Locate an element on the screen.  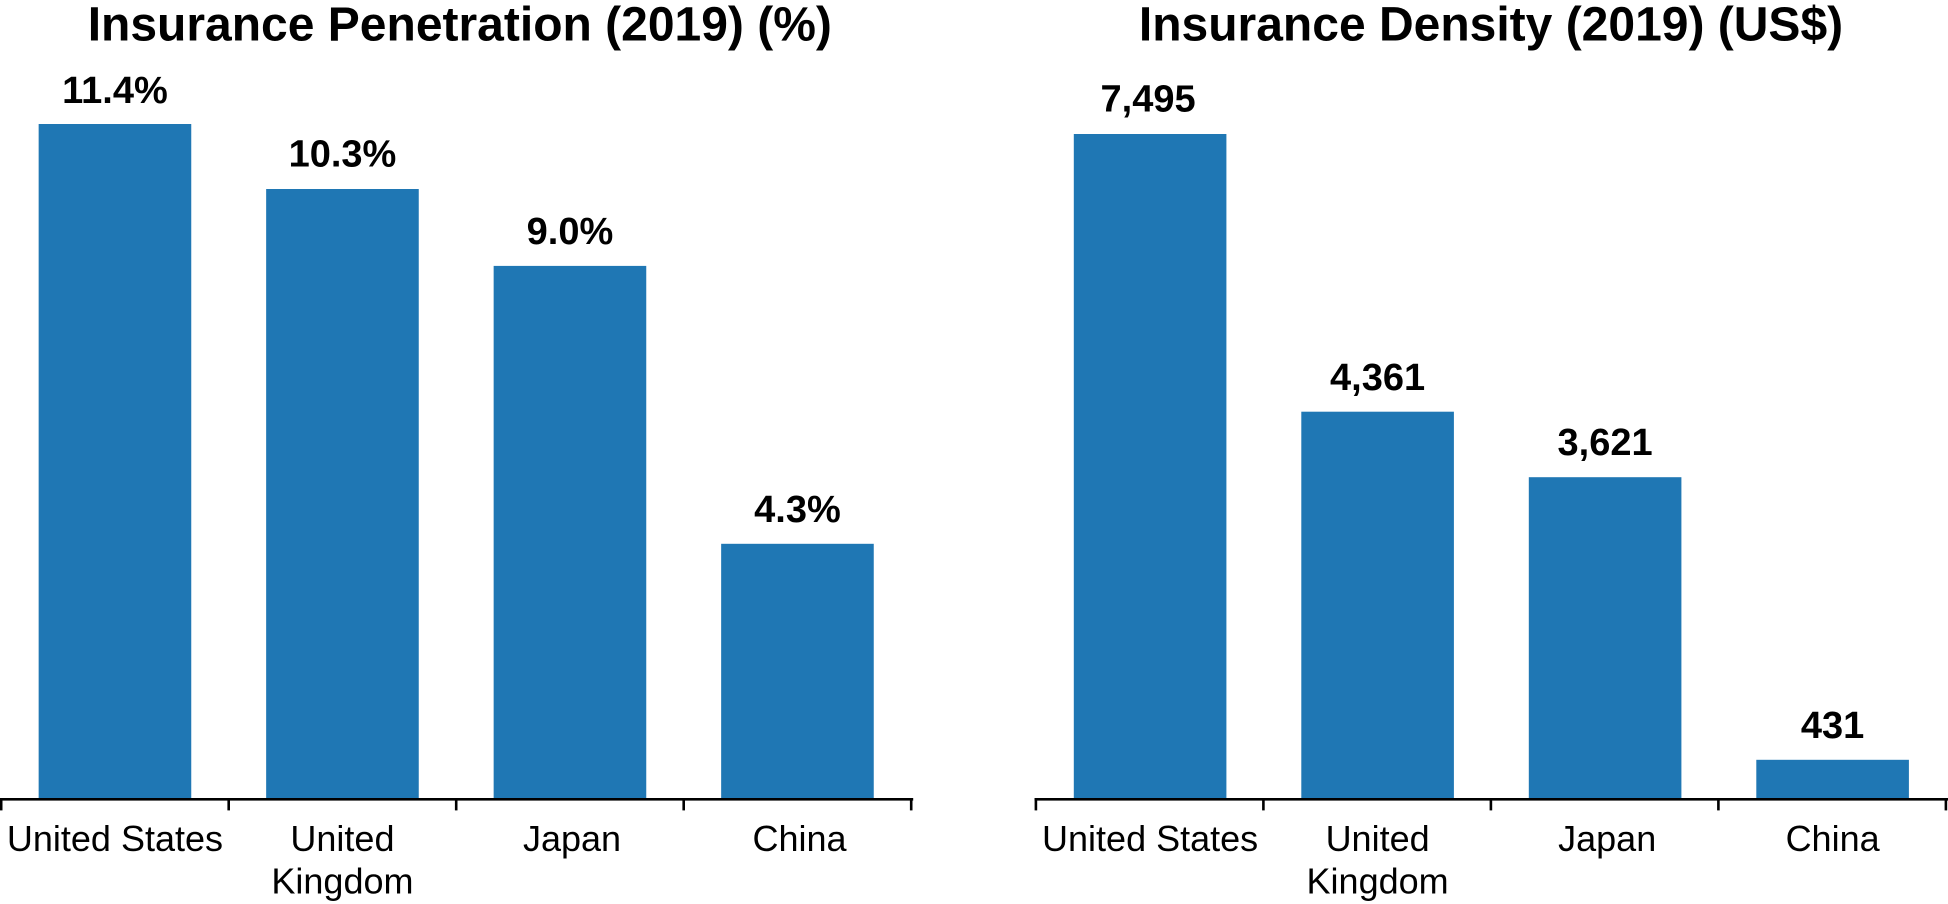
svg-text: 10.3% is located at coordinates (343, 155).